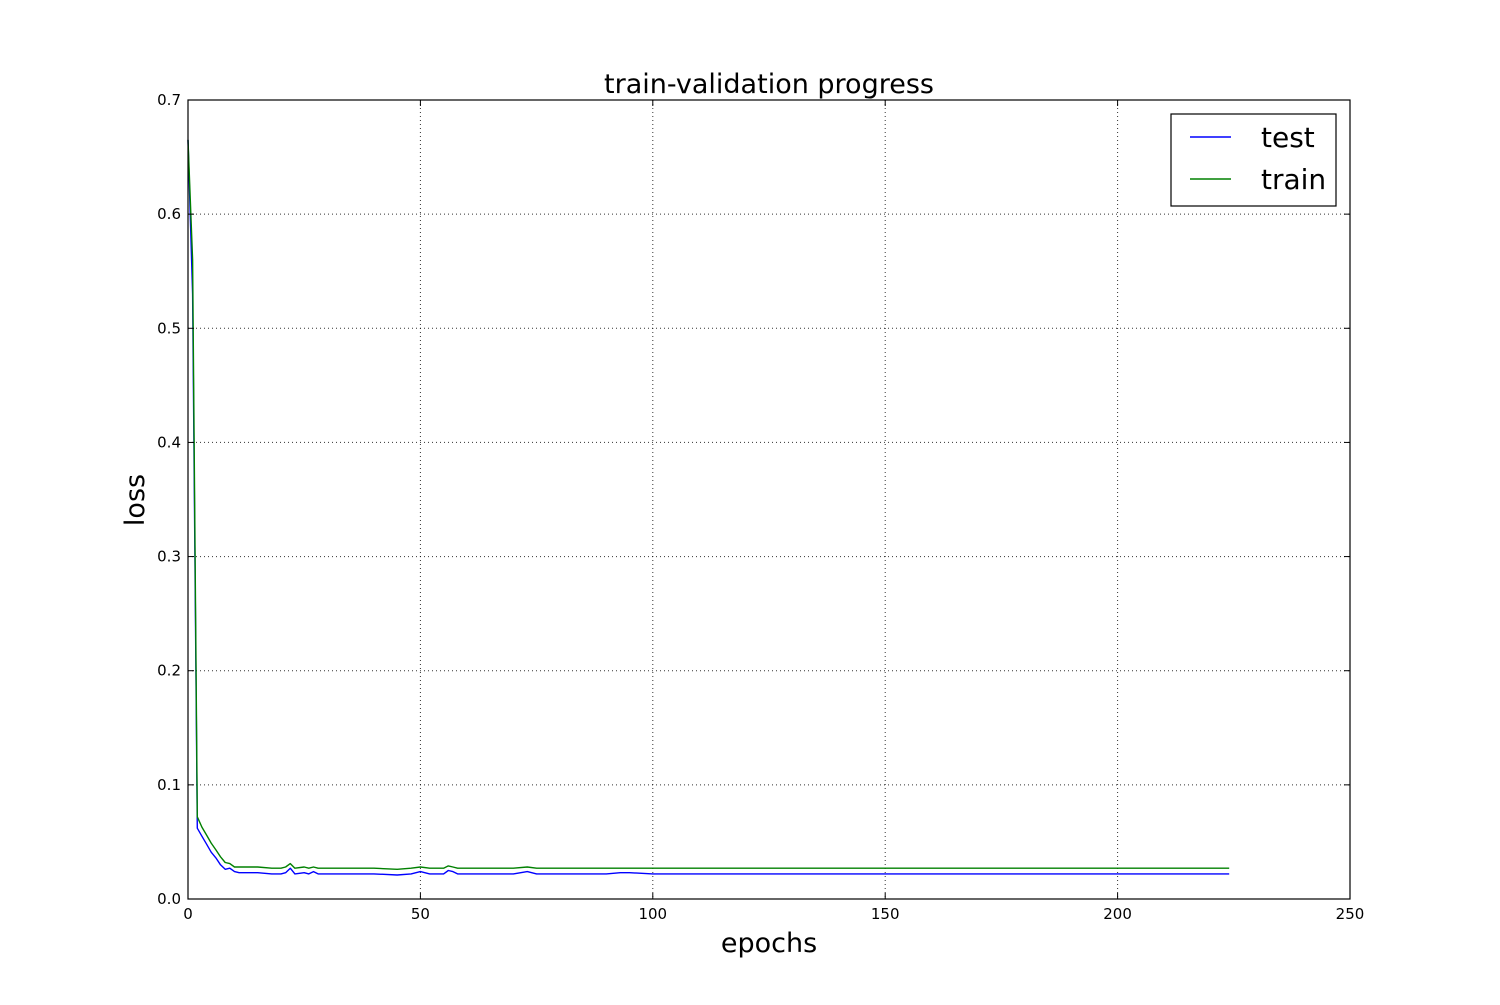 This screenshot has height=1005, width=1500. Describe the element at coordinates (169, 671) in the screenshot. I see `y-tick-label: 0.2` at that location.